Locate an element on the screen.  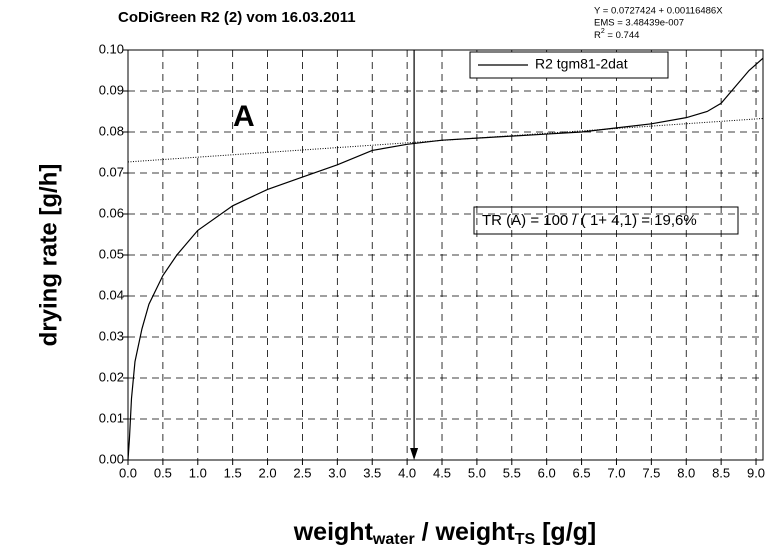
x-tick-label: 4.5 is located at coordinates (442, 472).